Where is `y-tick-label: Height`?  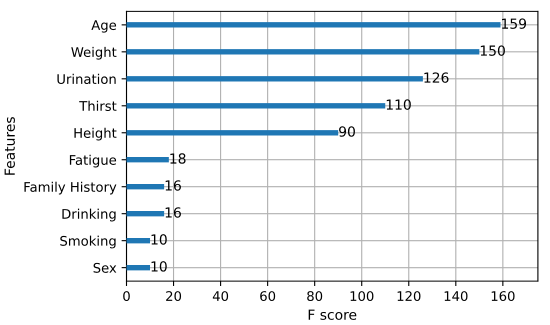 y-tick-label: Height is located at coordinates (95, 134).